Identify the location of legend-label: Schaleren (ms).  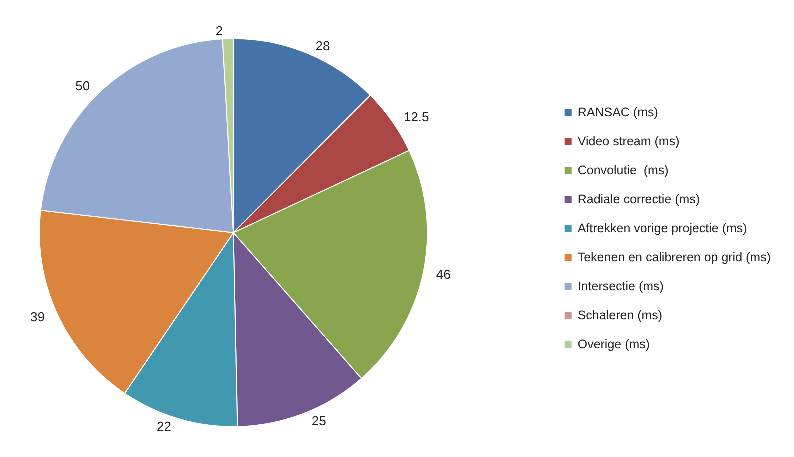
(620, 315).